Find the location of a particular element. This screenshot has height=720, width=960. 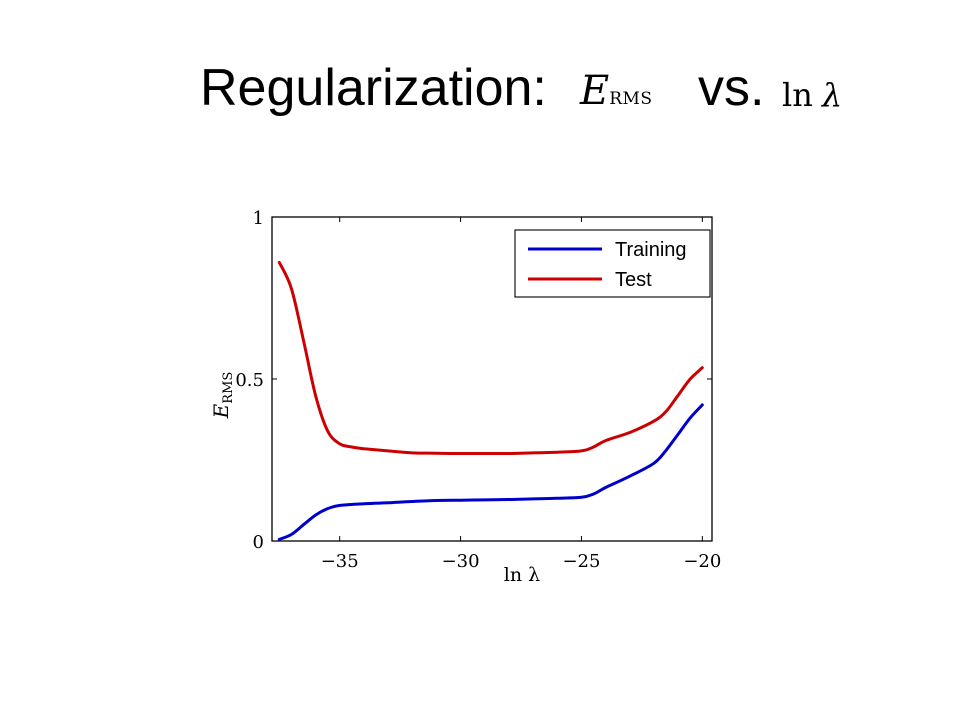

x-tick-label: −25 is located at coordinates (581, 561).